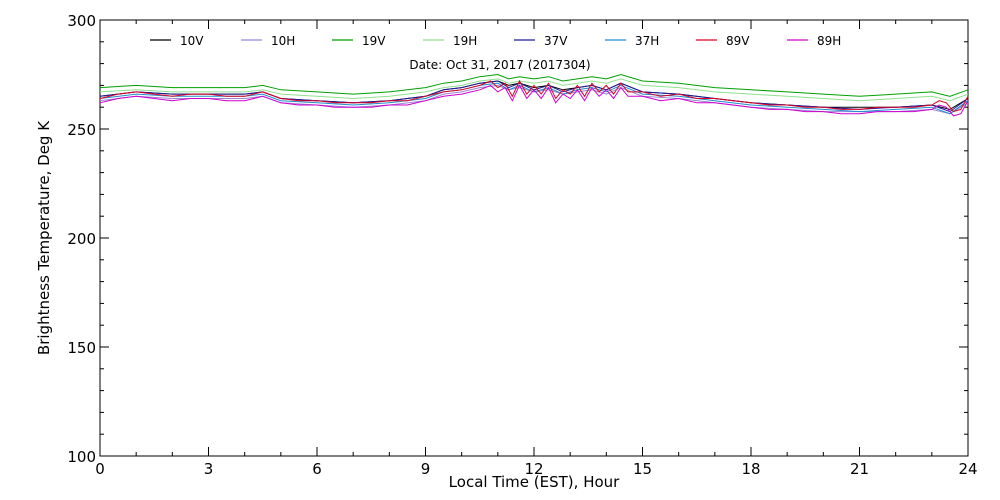 The width and height of the screenshot is (1000, 500). What do you see at coordinates (81, 457) in the screenshot?
I see `y-tick-label: 100` at bounding box center [81, 457].